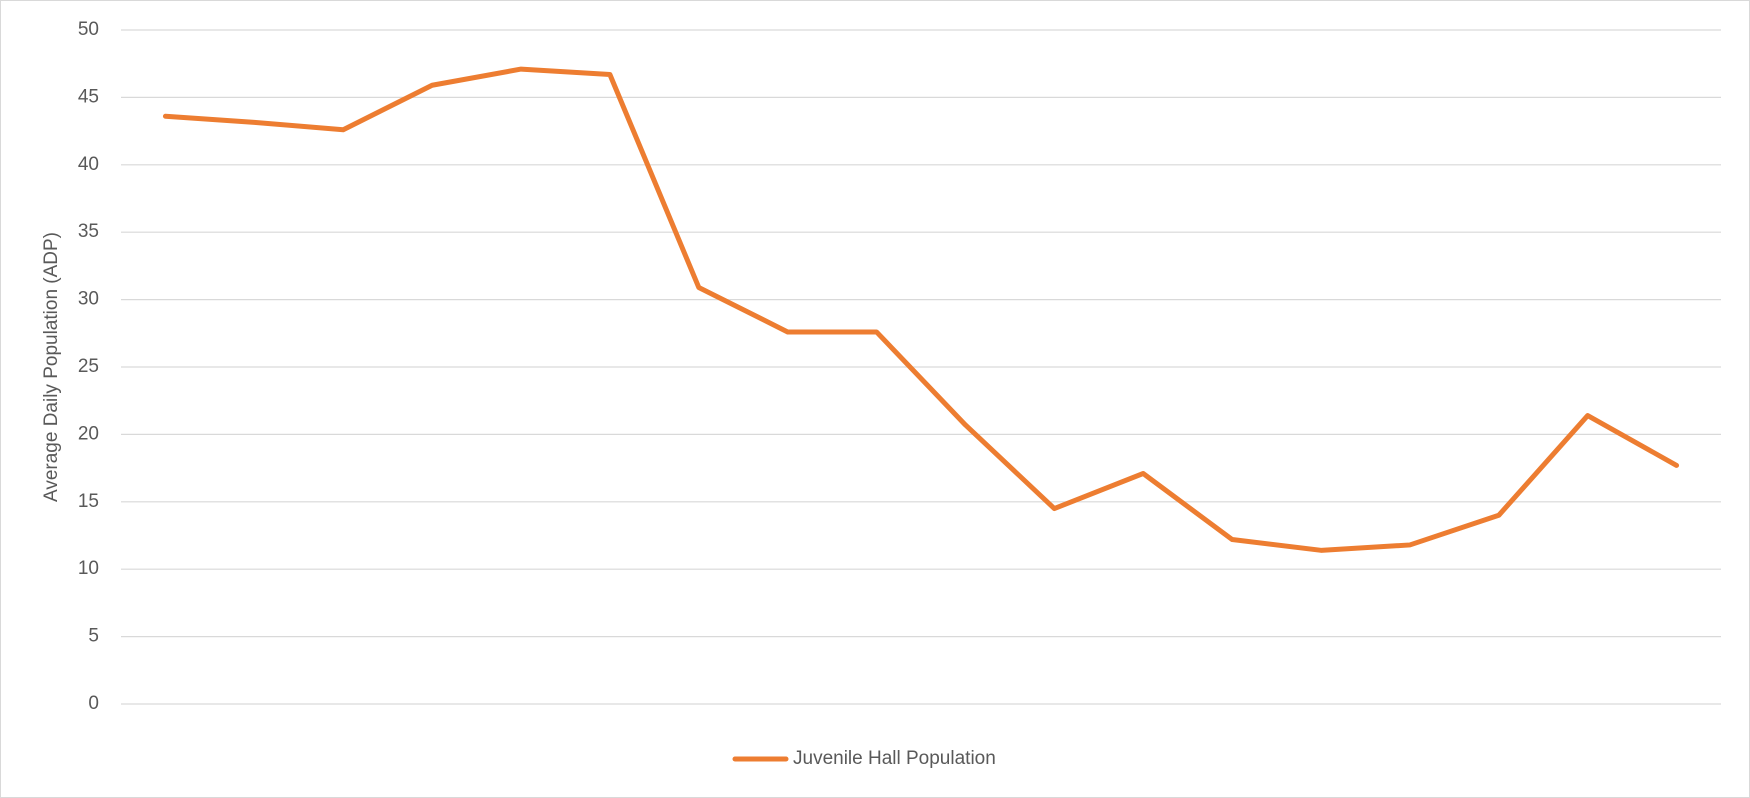 The image size is (1750, 798). I want to click on y-tick-label: 20, so click(88, 433).